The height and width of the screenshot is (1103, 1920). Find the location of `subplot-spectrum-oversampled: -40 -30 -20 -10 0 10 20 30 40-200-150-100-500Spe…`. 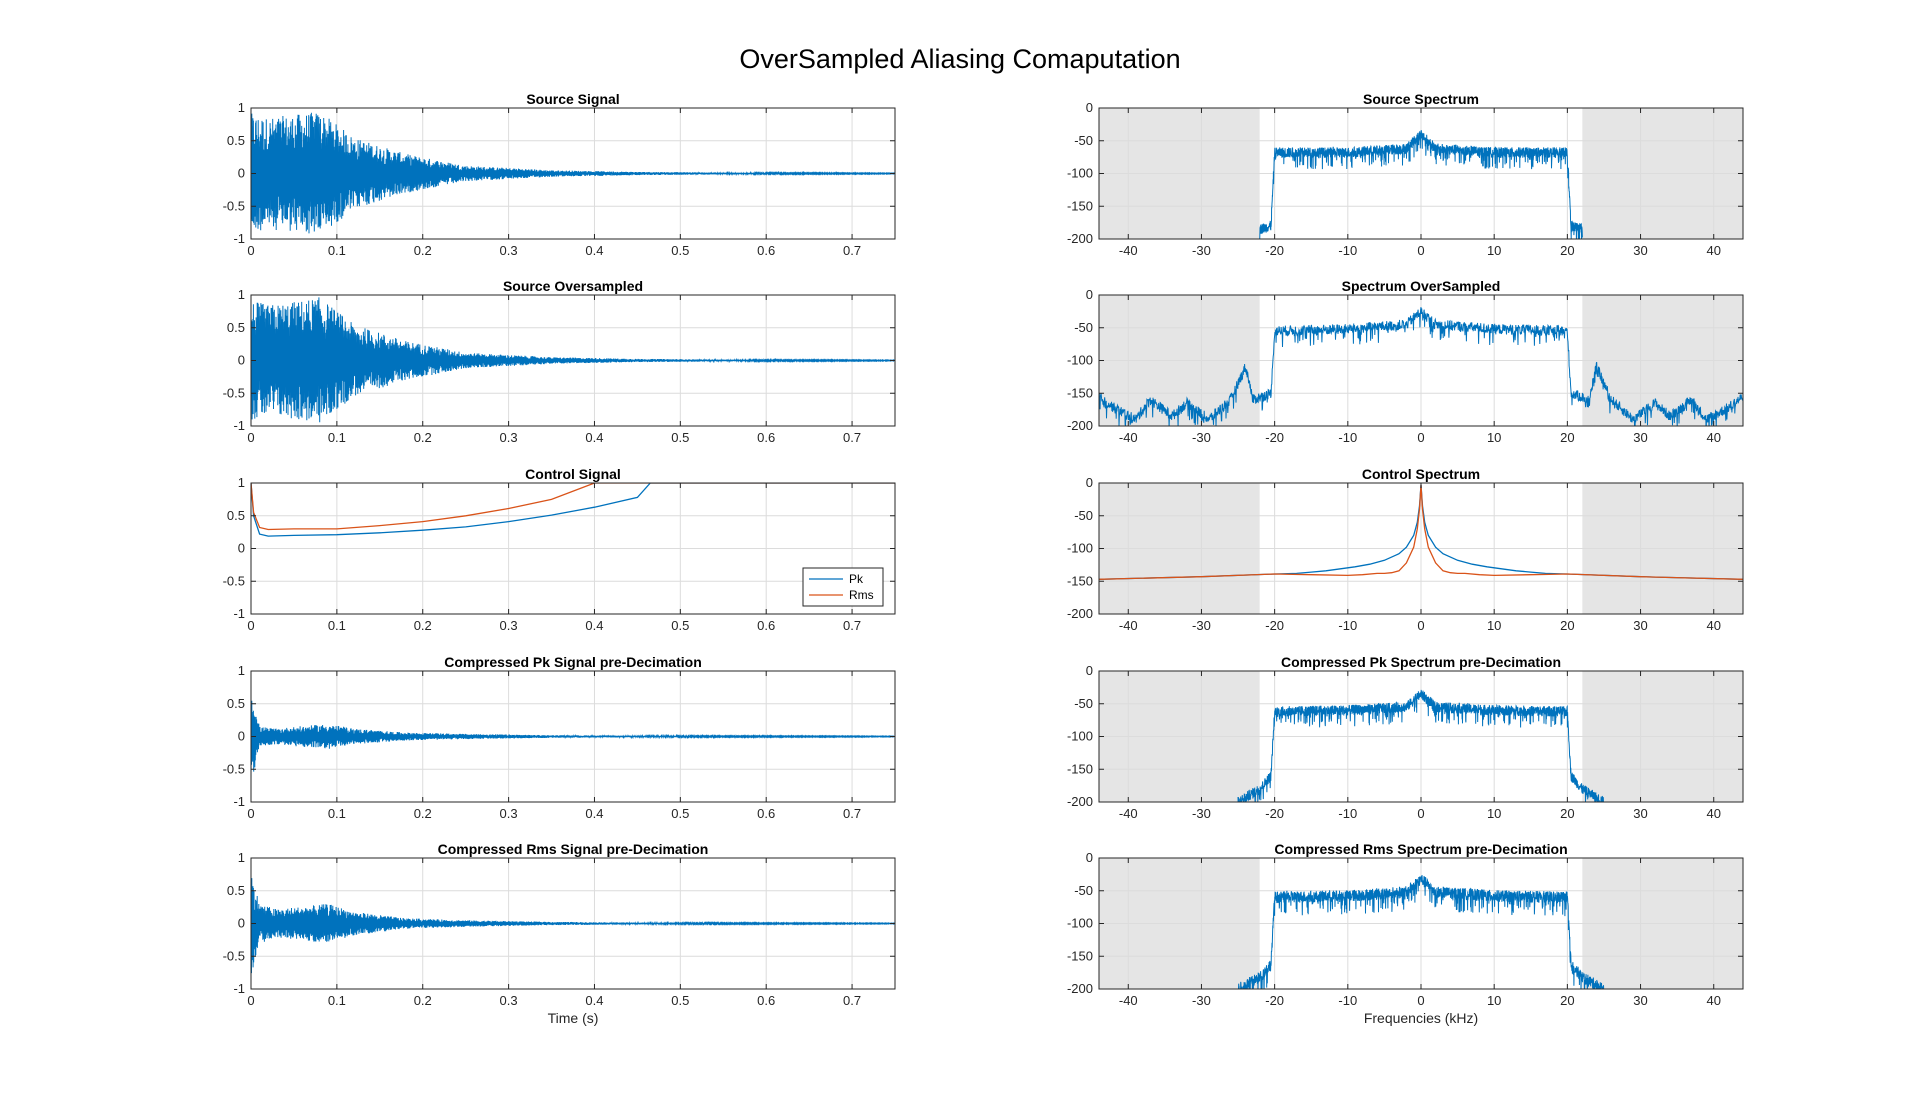

subplot-spectrum-oversampled: -40 -30 -20 -10 0 10 20 30 40-200-150-100-500Spe… is located at coordinates (1405, 361).